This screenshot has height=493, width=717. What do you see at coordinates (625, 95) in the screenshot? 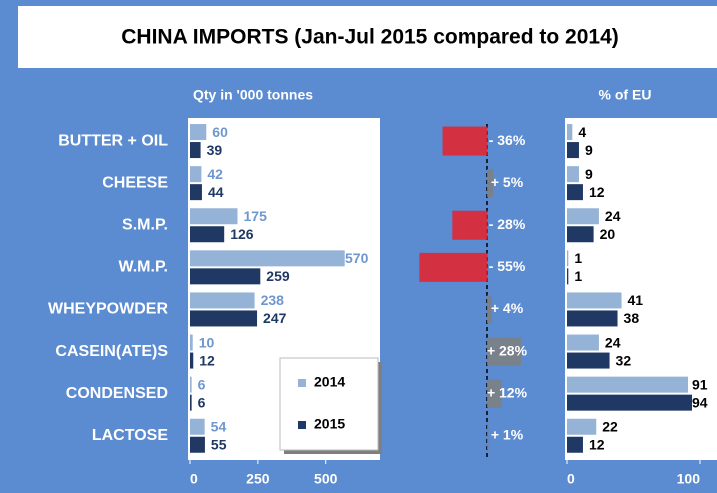
I see `right-subtitle: % of EU` at bounding box center [625, 95].